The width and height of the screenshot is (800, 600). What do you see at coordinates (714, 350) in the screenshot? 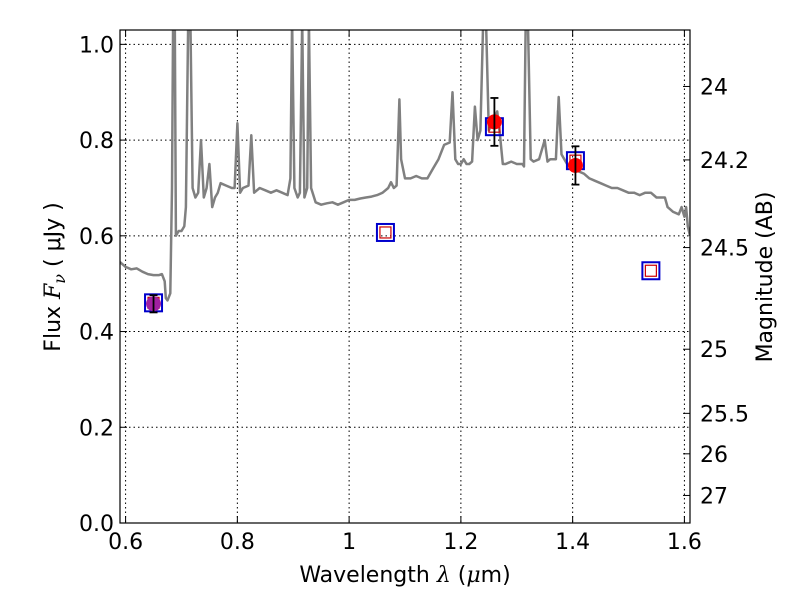
I see `y2-tick-label: 25` at bounding box center [714, 350].